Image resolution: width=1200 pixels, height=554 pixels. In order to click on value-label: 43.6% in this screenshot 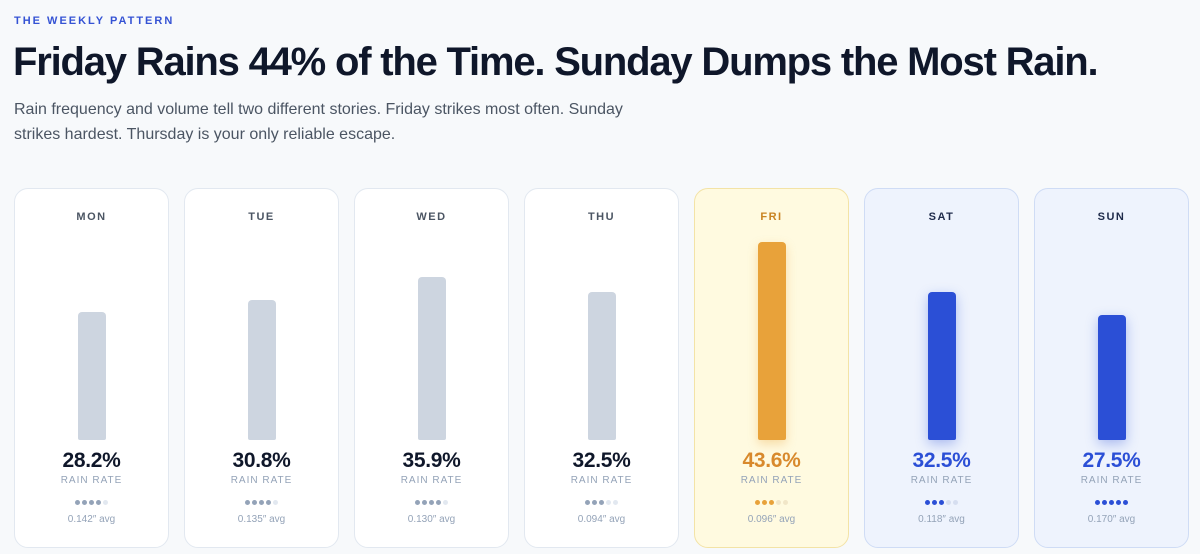, I will do `click(771, 460)`.